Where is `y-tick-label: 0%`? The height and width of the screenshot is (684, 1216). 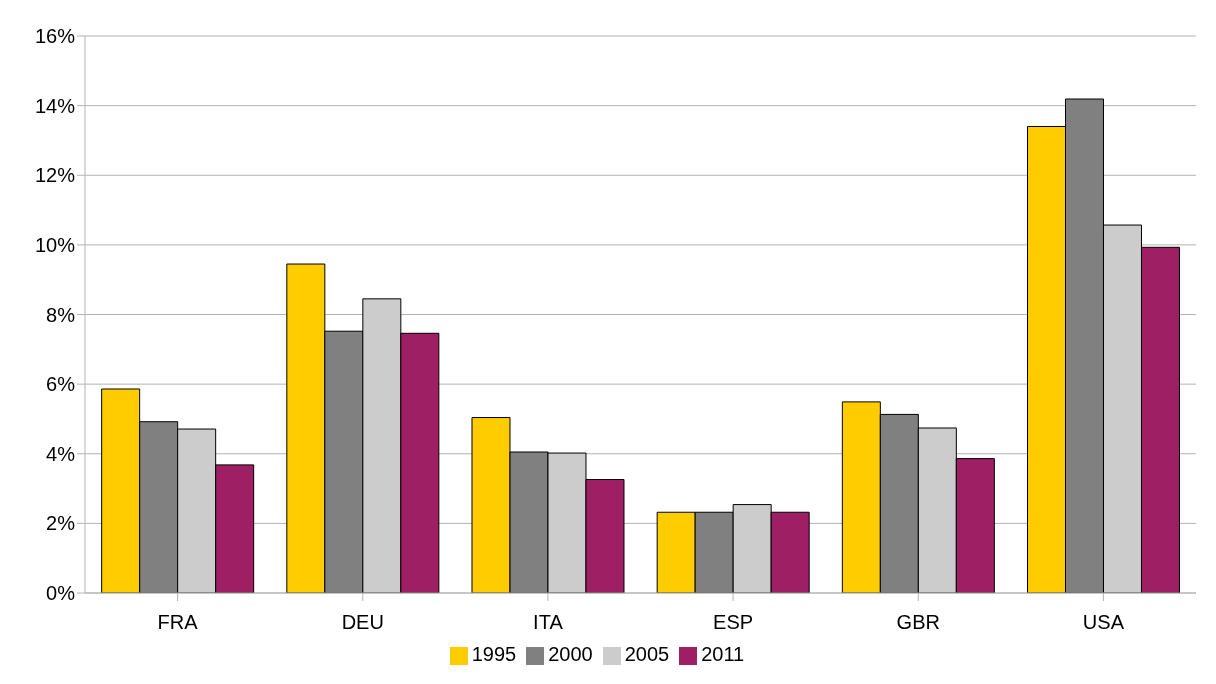 y-tick-label: 0% is located at coordinates (61, 593).